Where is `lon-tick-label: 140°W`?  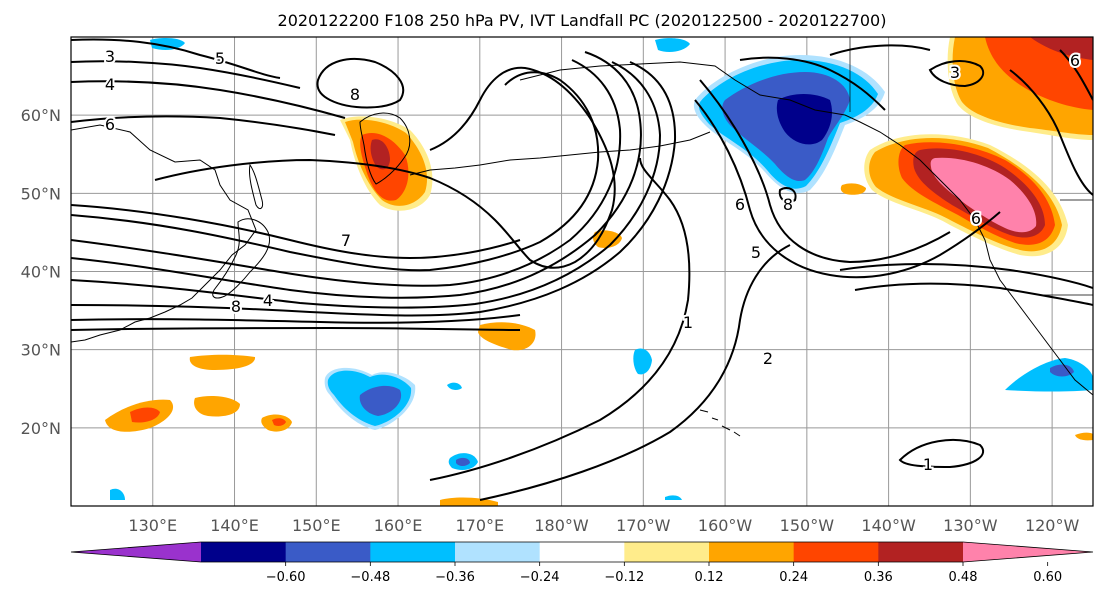 lon-tick-label: 140°W is located at coordinates (888, 525).